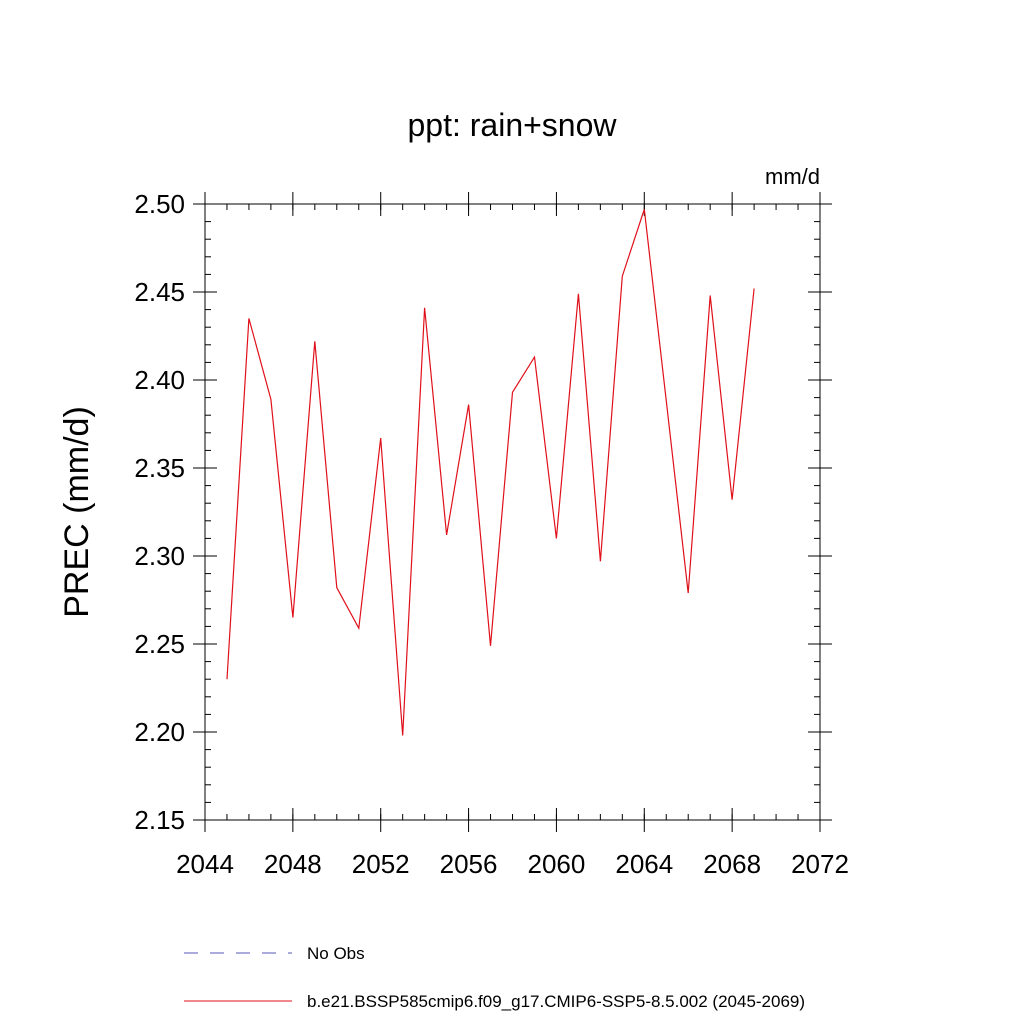  What do you see at coordinates (205, 864) in the screenshot?
I see `x-tick-label: 2044` at bounding box center [205, 864].